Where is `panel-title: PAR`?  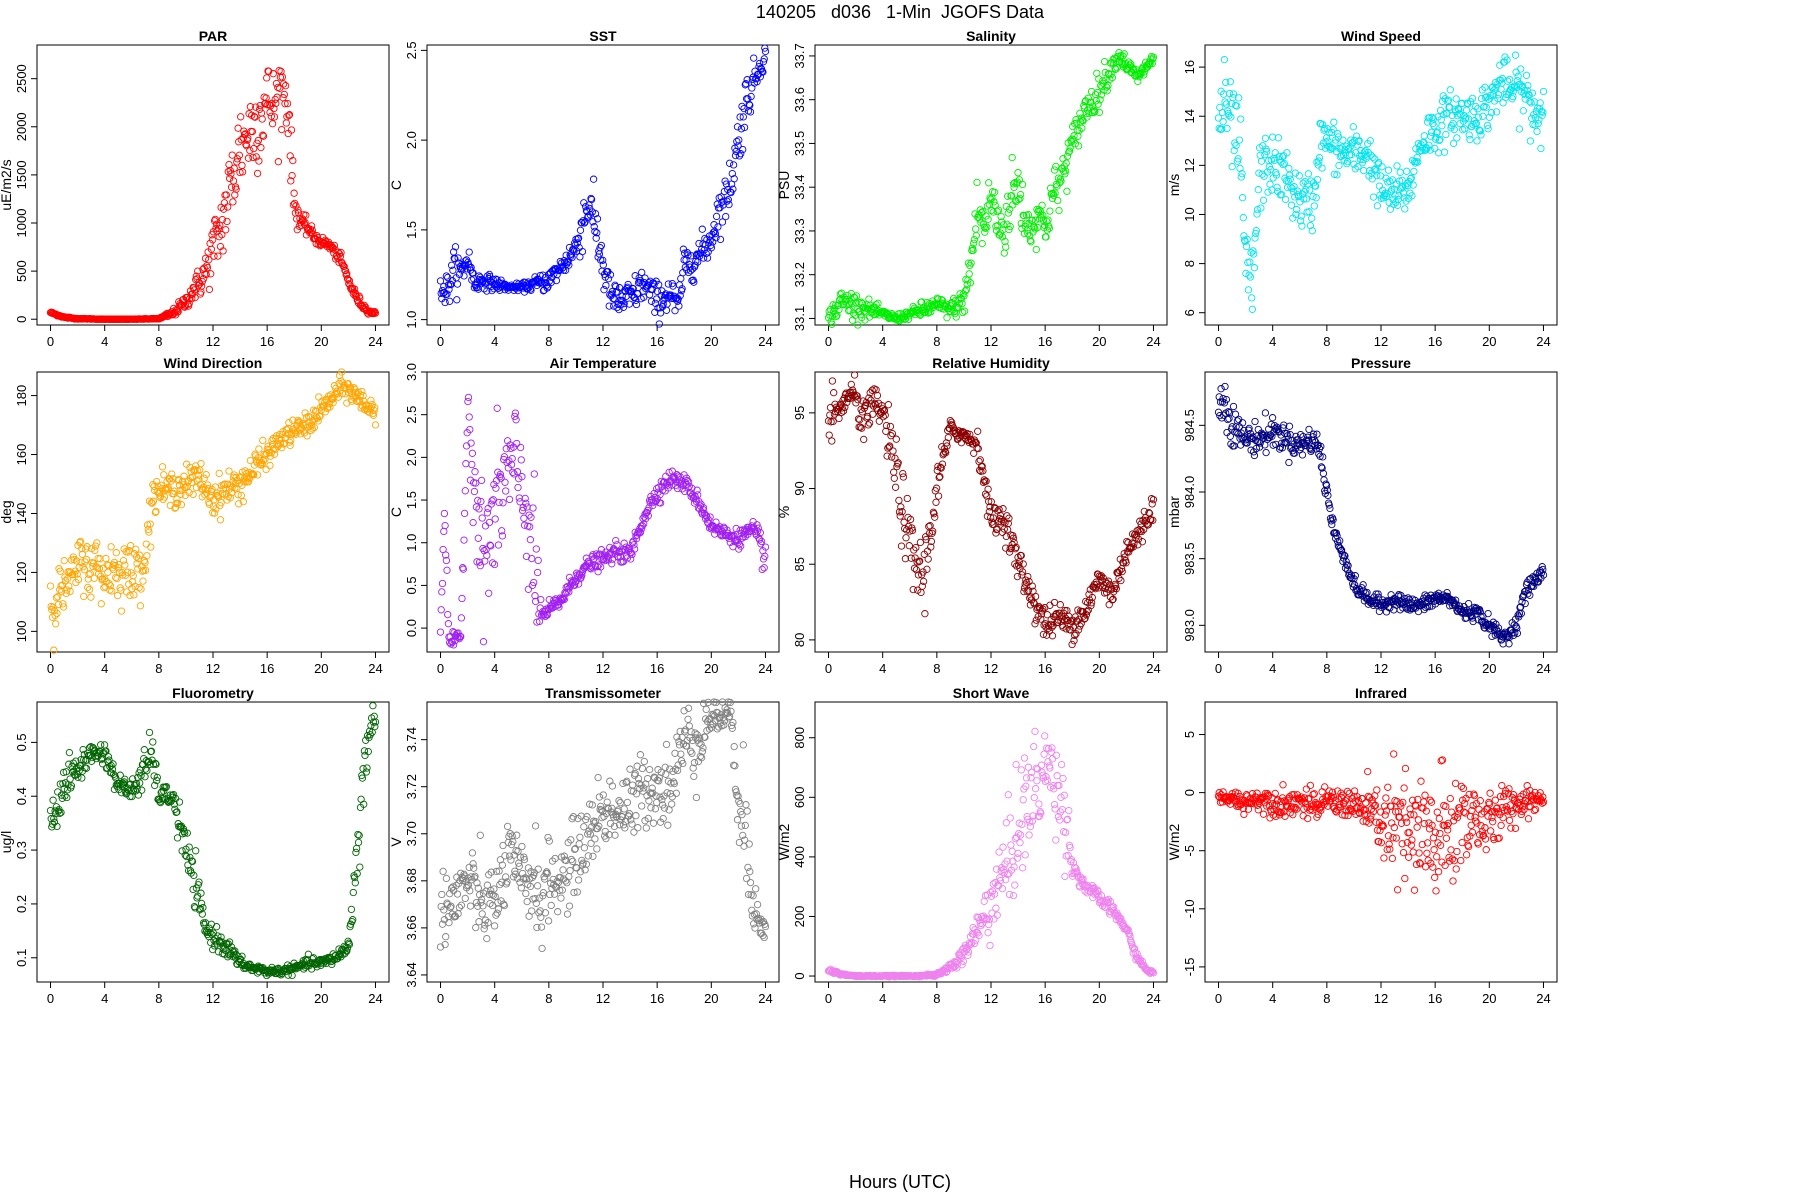
panel-title: PAR is located at coordinates (213, 36).